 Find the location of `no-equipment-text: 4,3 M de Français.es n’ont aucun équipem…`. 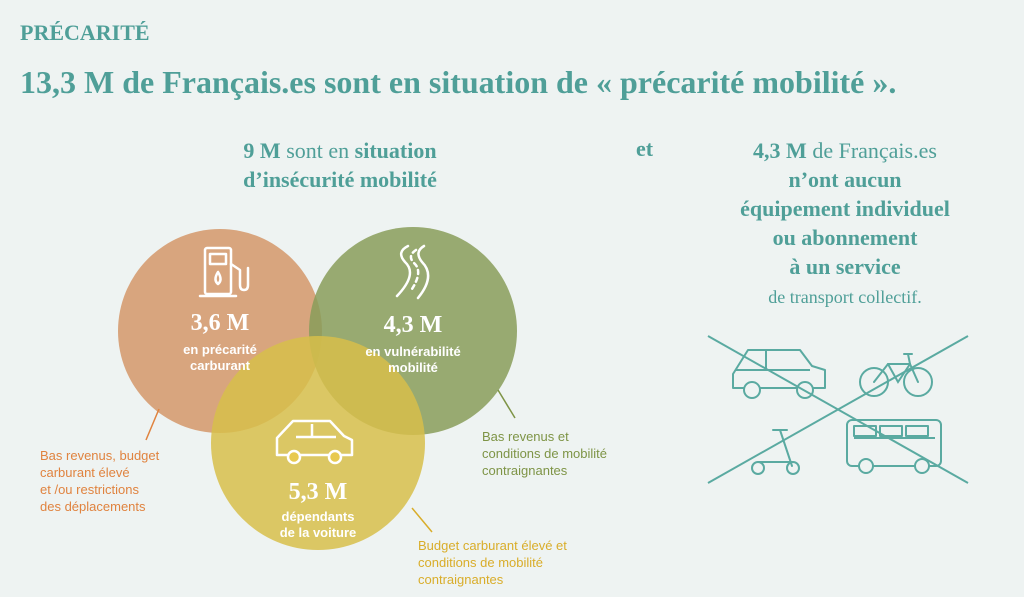

no-equipment-text: 4,3 M de Français.es n’ont aucun équipem… is located at coordinates (845, 224).